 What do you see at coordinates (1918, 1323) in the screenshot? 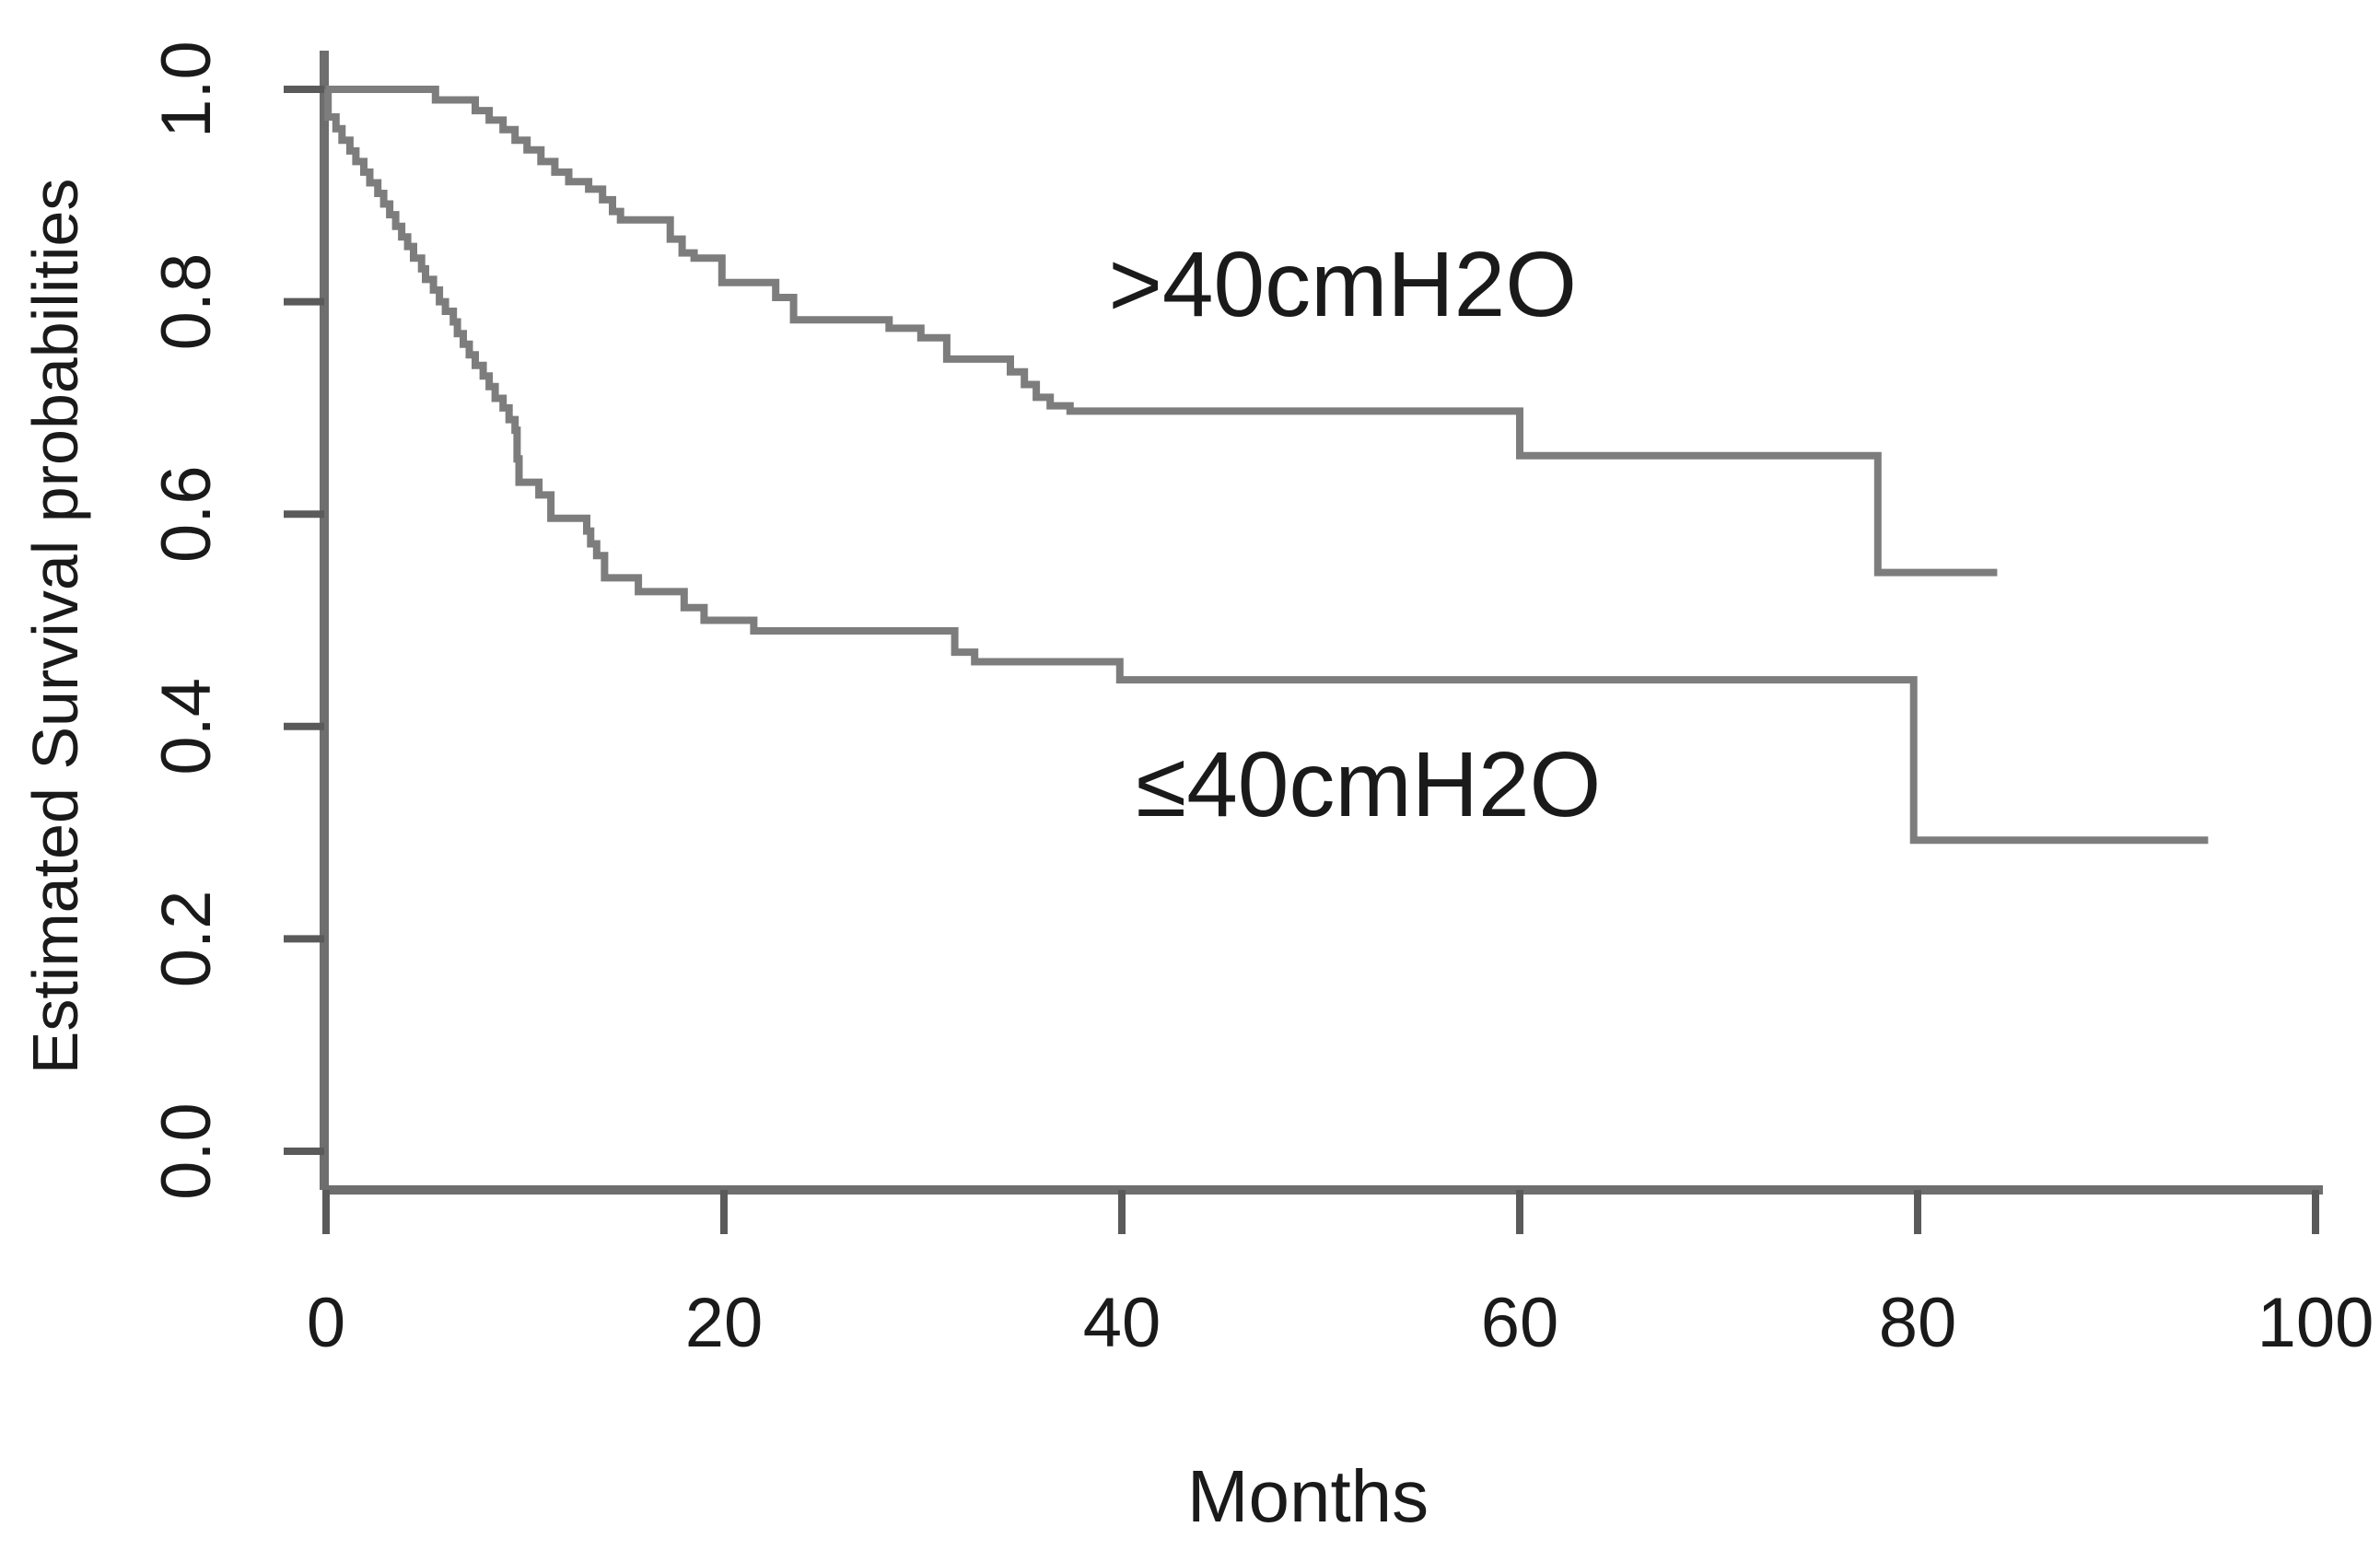
I see `x-tick-label: 80` at bounding box center [1918, 1323].